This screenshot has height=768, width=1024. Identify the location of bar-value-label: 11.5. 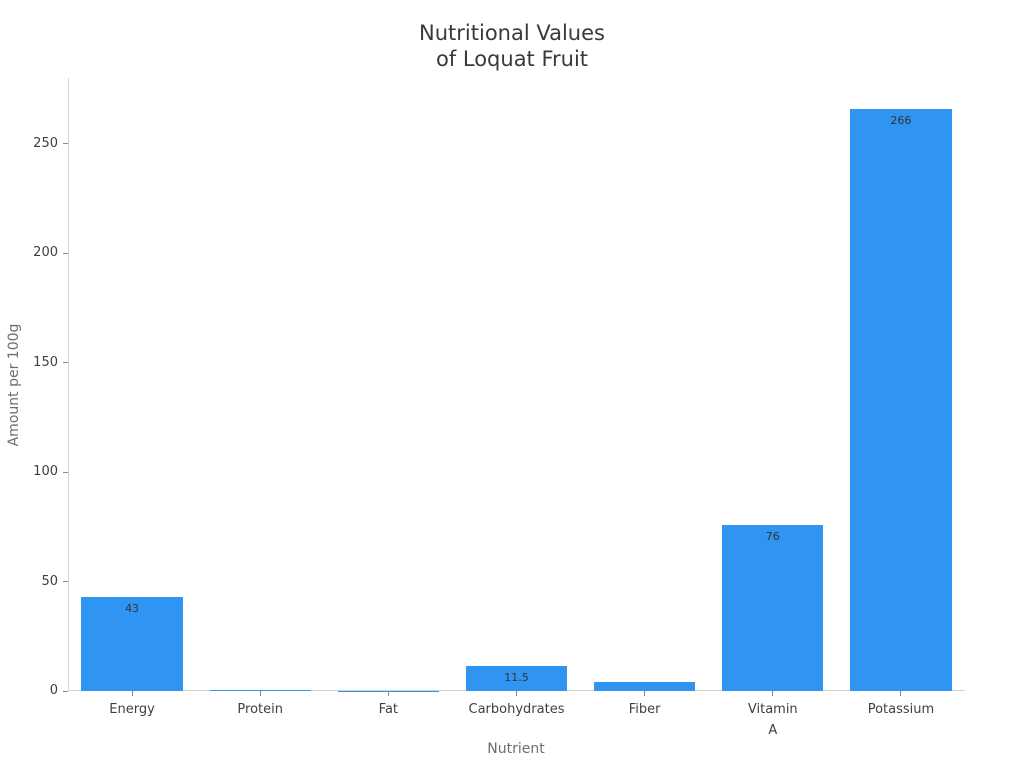
(516, 677).